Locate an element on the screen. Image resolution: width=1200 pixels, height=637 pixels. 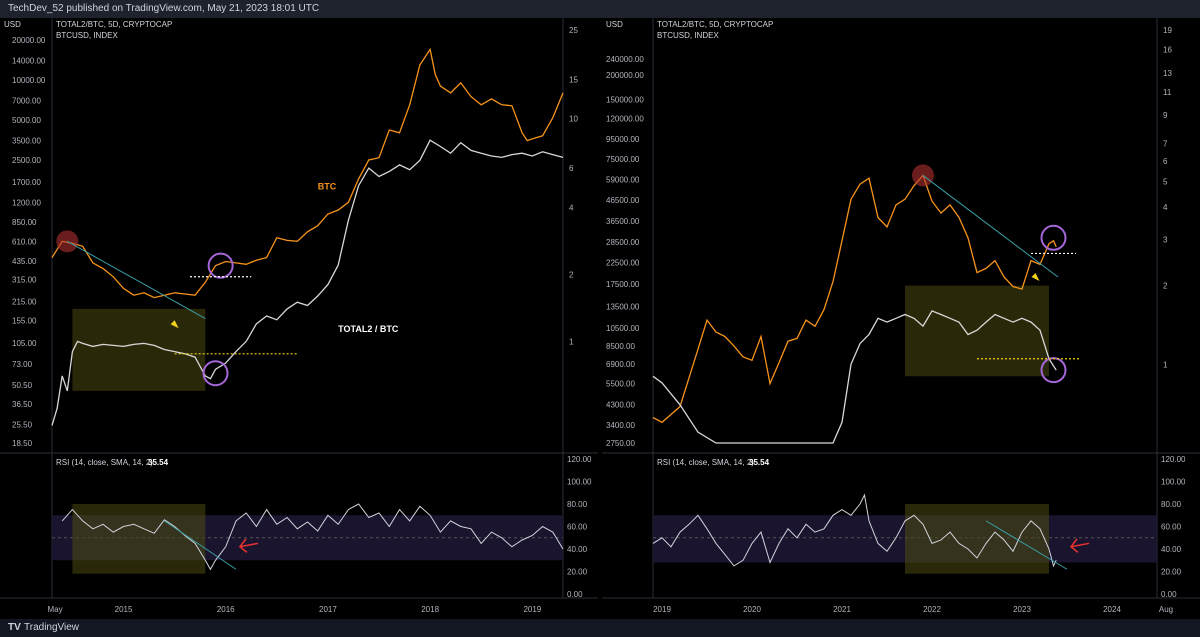
right-left-tick-8: 36500.00 is located at coordinates (623, 221).